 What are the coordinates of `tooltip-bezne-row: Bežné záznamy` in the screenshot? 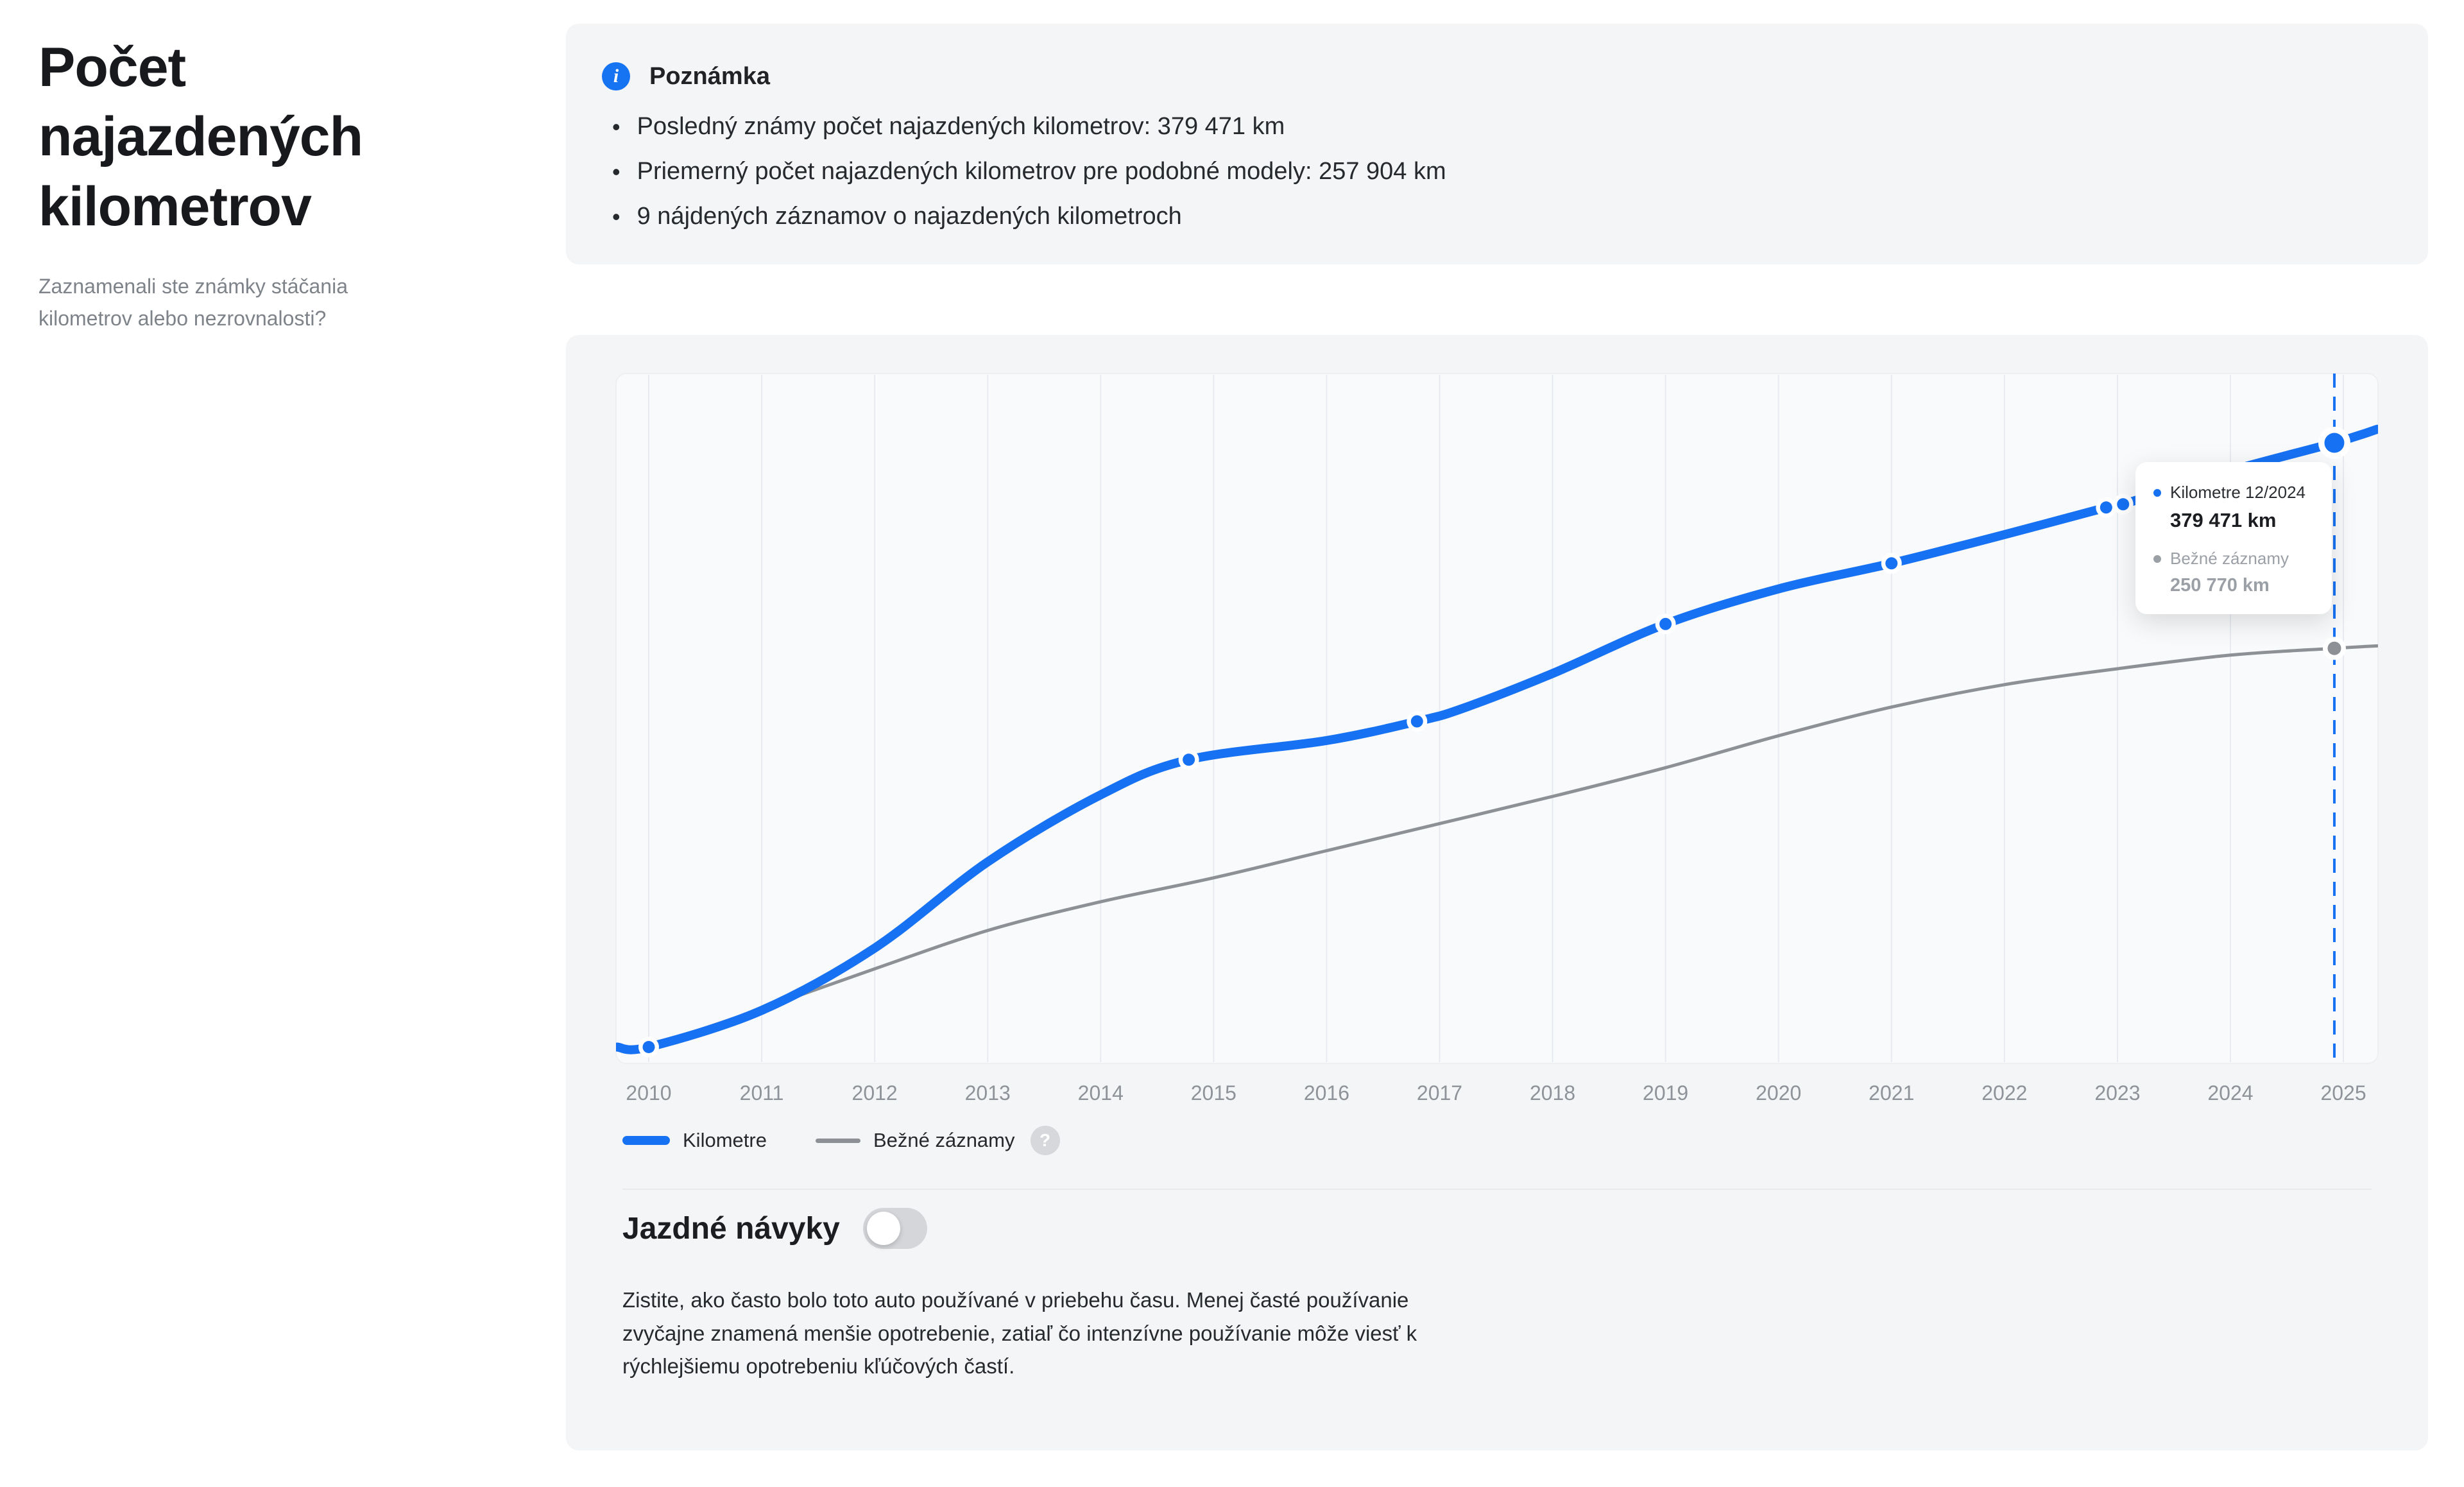 It's located at (2233, 559).